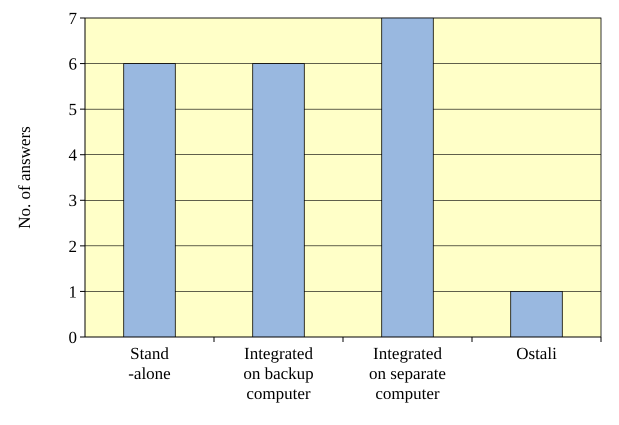 The height and width of the screenshot is (425, 619). I want to click on y-tick-label: 5, so click(72, 110).